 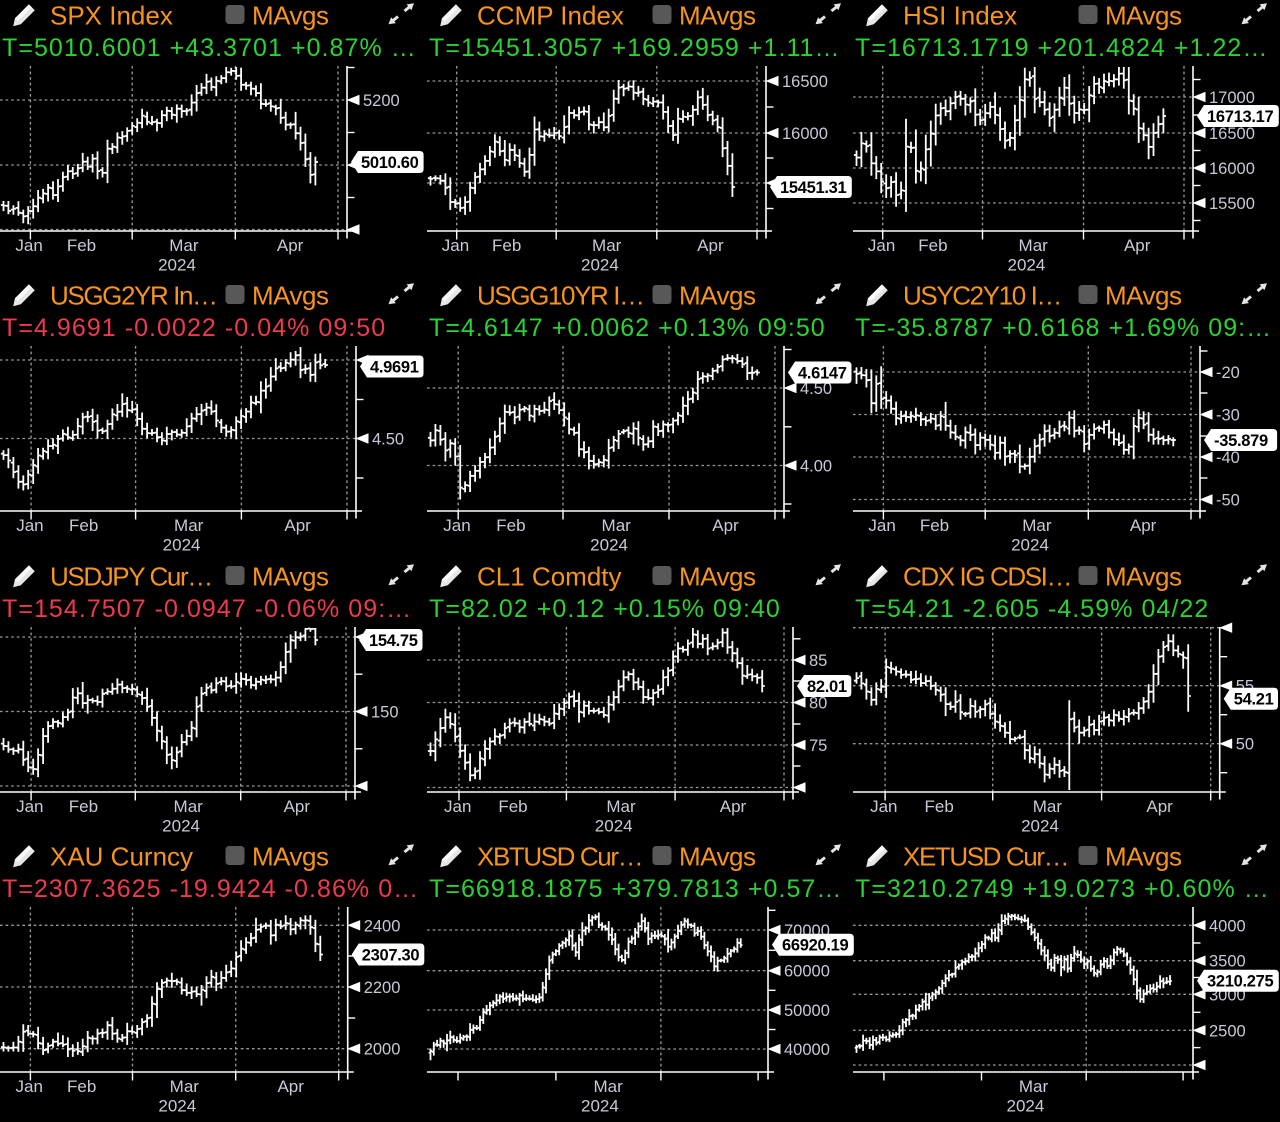 I want to click on svg-text: 4.50, so click(x=388, y=440).